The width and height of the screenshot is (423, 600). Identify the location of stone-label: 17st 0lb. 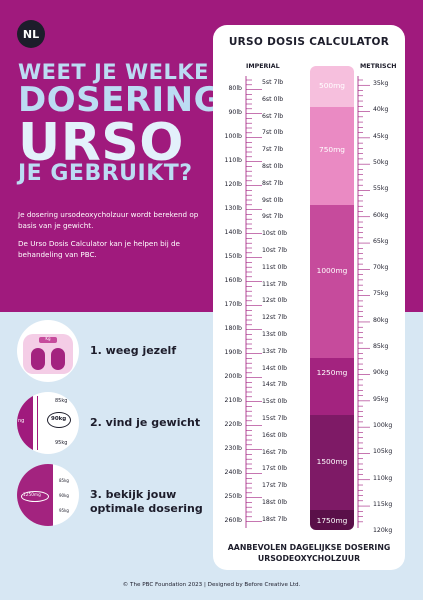
(275, 469).